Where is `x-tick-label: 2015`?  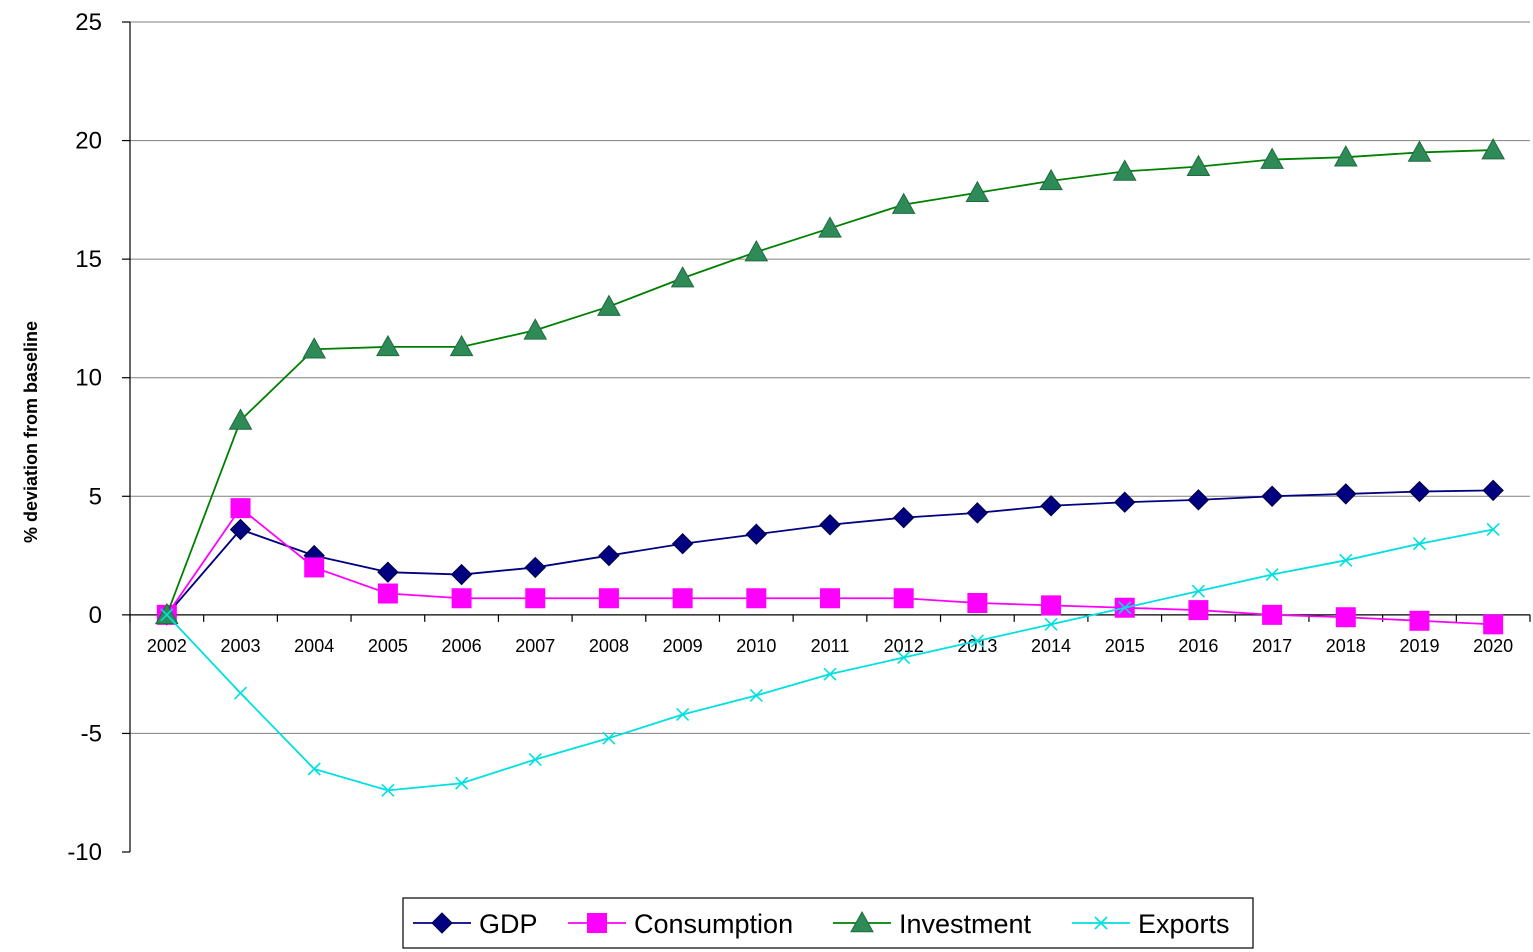 x-tick-label: 2015 is located at coordinates (1125, 646).